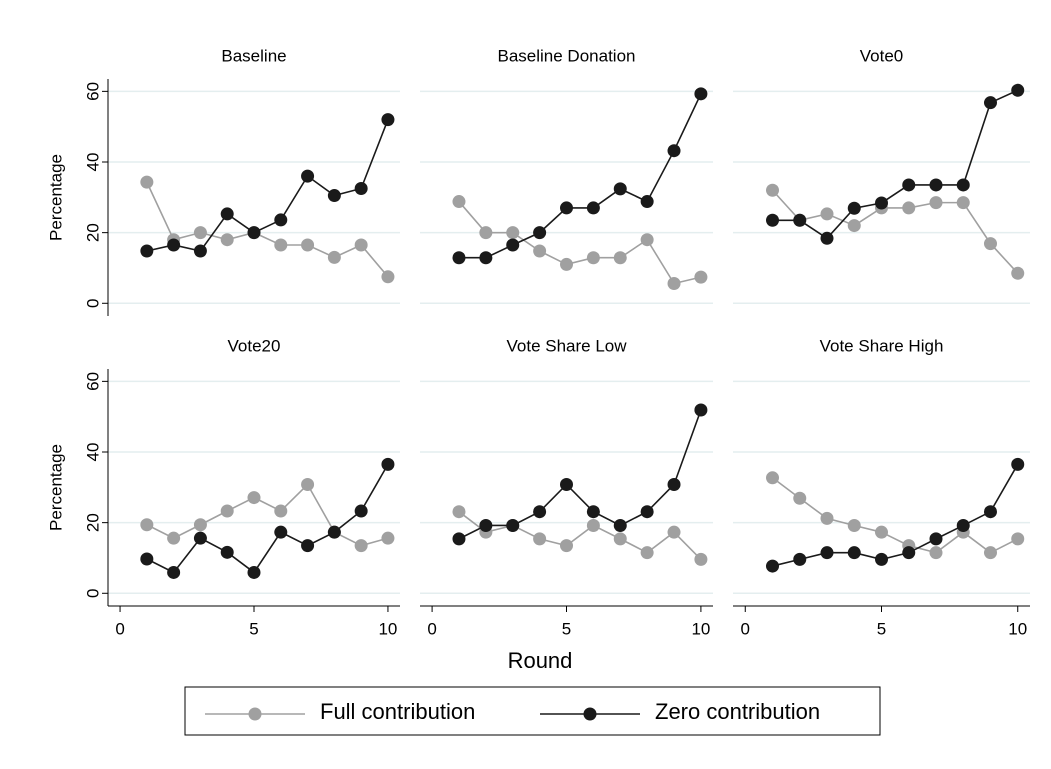  Describe the element at coordinates (566, 345) in the screenshot. I see `panel-title: Vote Share Low` at that location.